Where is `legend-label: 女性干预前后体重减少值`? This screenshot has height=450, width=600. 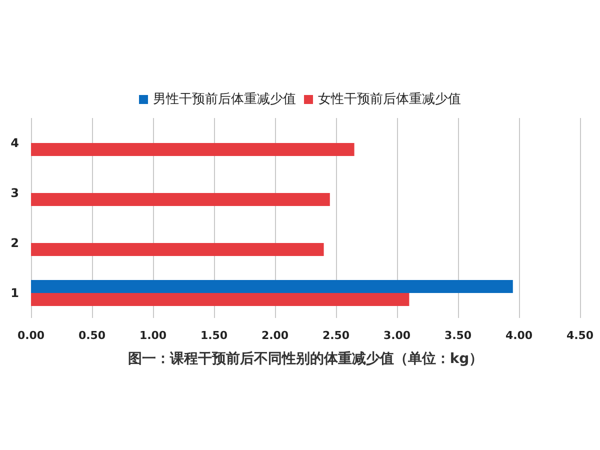 legend-label: 女性干预前后体重减少值 is located at coordinates (389, 99).